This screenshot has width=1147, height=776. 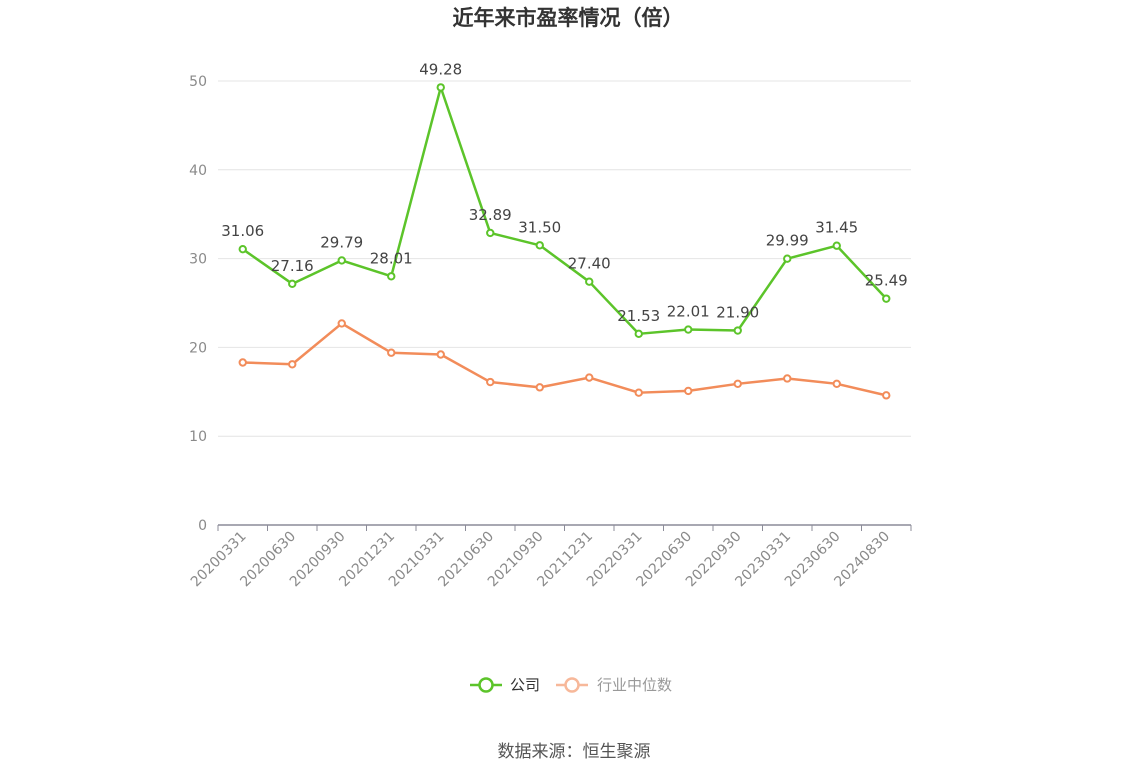 I want to click on y-tick-label: 10, so click(x=198, y=437).